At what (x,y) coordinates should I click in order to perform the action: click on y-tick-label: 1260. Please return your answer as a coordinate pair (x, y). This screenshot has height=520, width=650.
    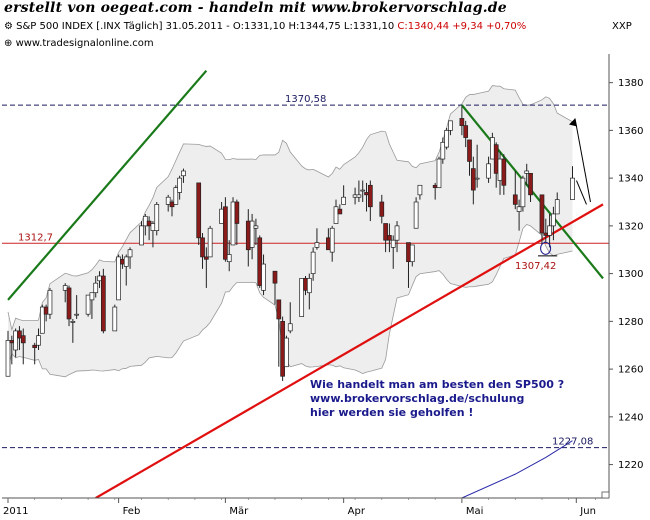
    Looking at the image, I should click on (630, 370).